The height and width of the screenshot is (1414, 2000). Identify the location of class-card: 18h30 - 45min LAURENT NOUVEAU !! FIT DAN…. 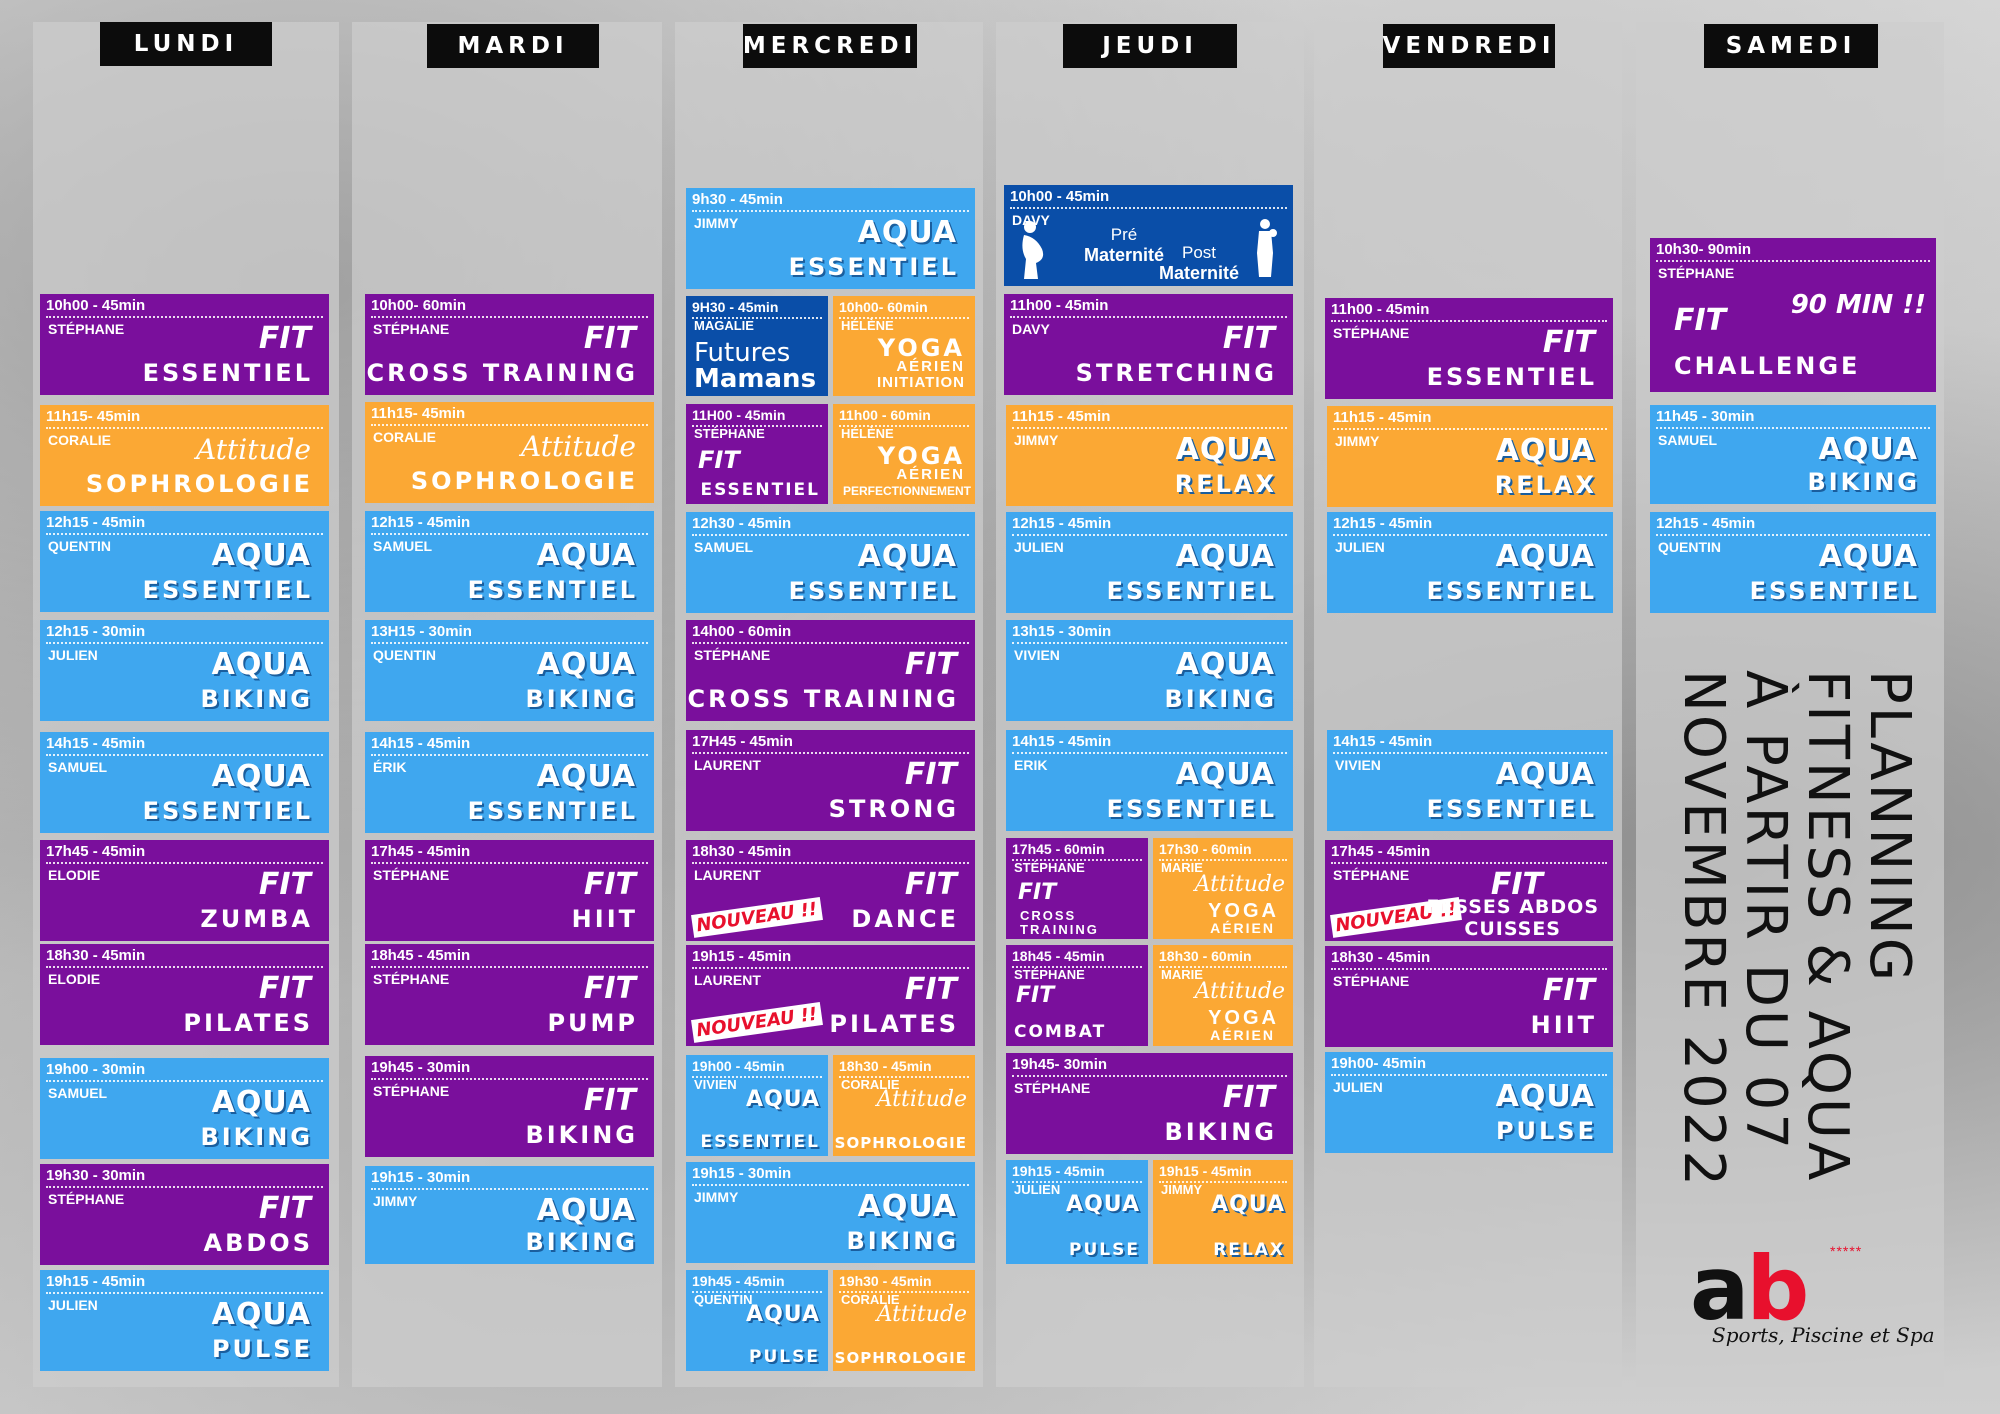
(830, 890).